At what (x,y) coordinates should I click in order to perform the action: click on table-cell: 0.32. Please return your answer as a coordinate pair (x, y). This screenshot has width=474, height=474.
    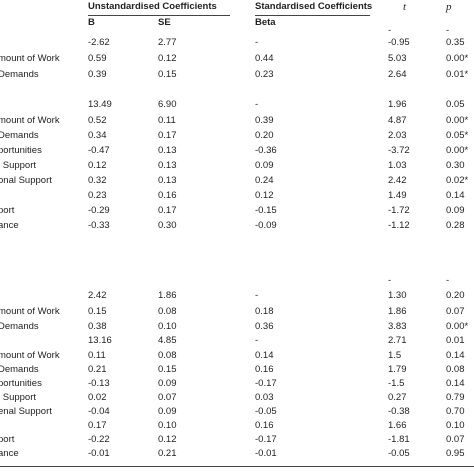
    Looking at the image, I should click on (97, 180).